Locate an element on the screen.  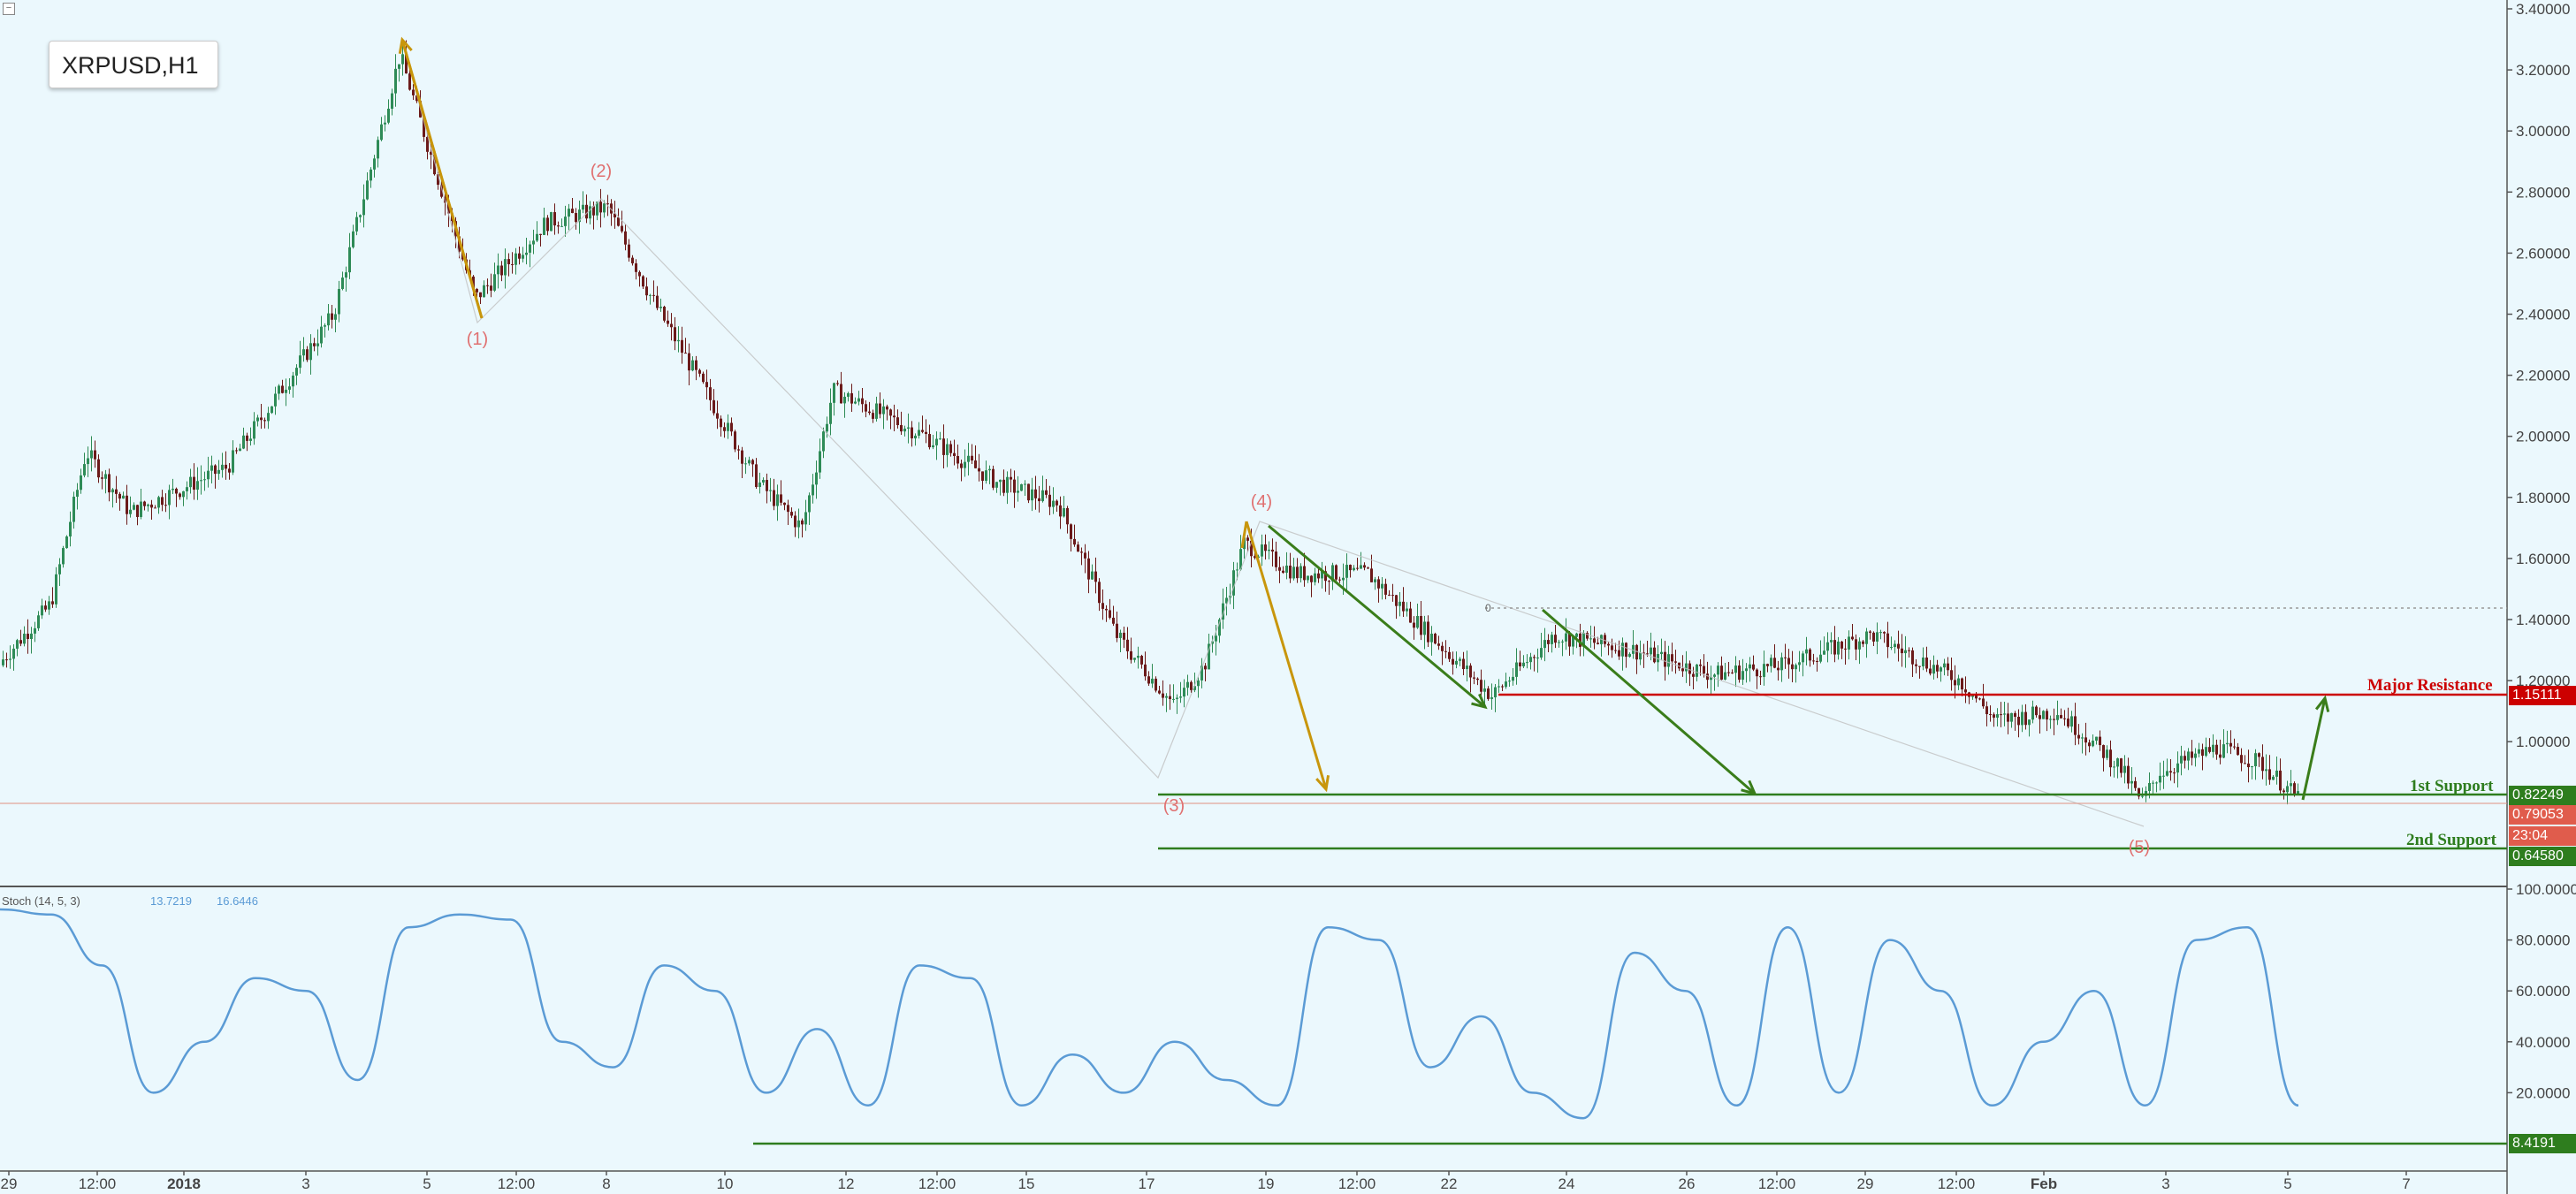
minus-square-icon: − is located at coordinates (9, 9).